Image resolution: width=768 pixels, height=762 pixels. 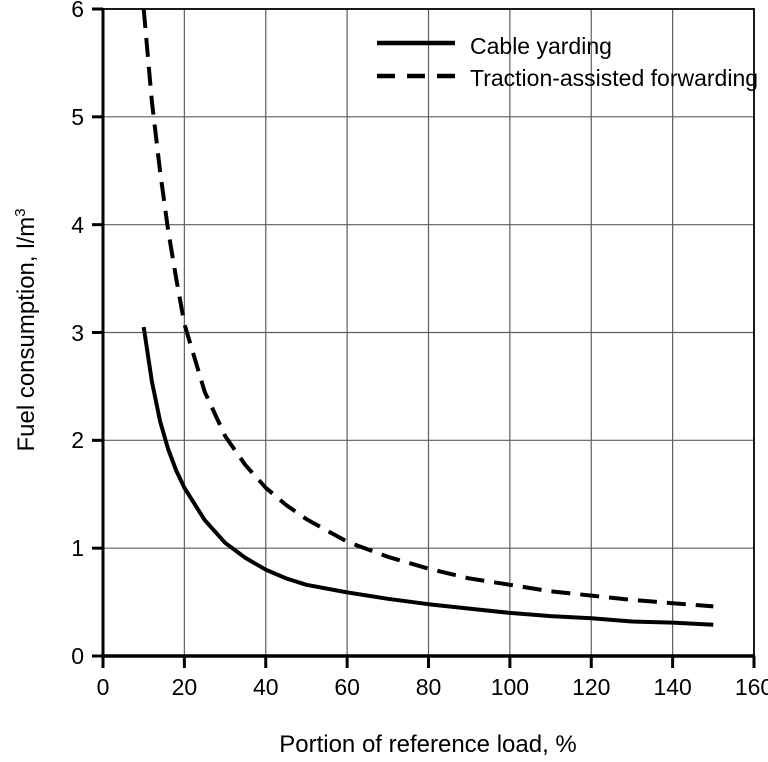 I want to click on legend-label-cable-yarding: Cable yarding, so click(x=541, y=46).